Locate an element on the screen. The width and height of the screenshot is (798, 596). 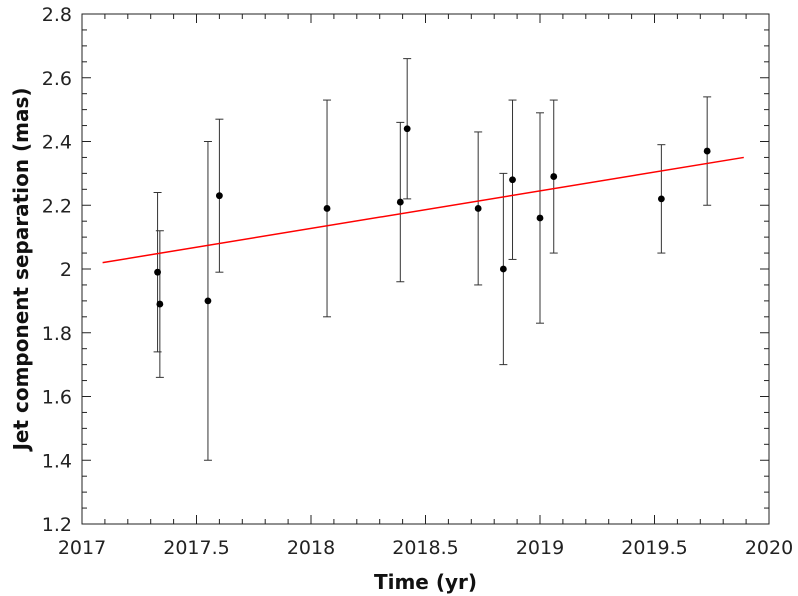
x-tick-label: 2019 is located at coordinates (540, 548).